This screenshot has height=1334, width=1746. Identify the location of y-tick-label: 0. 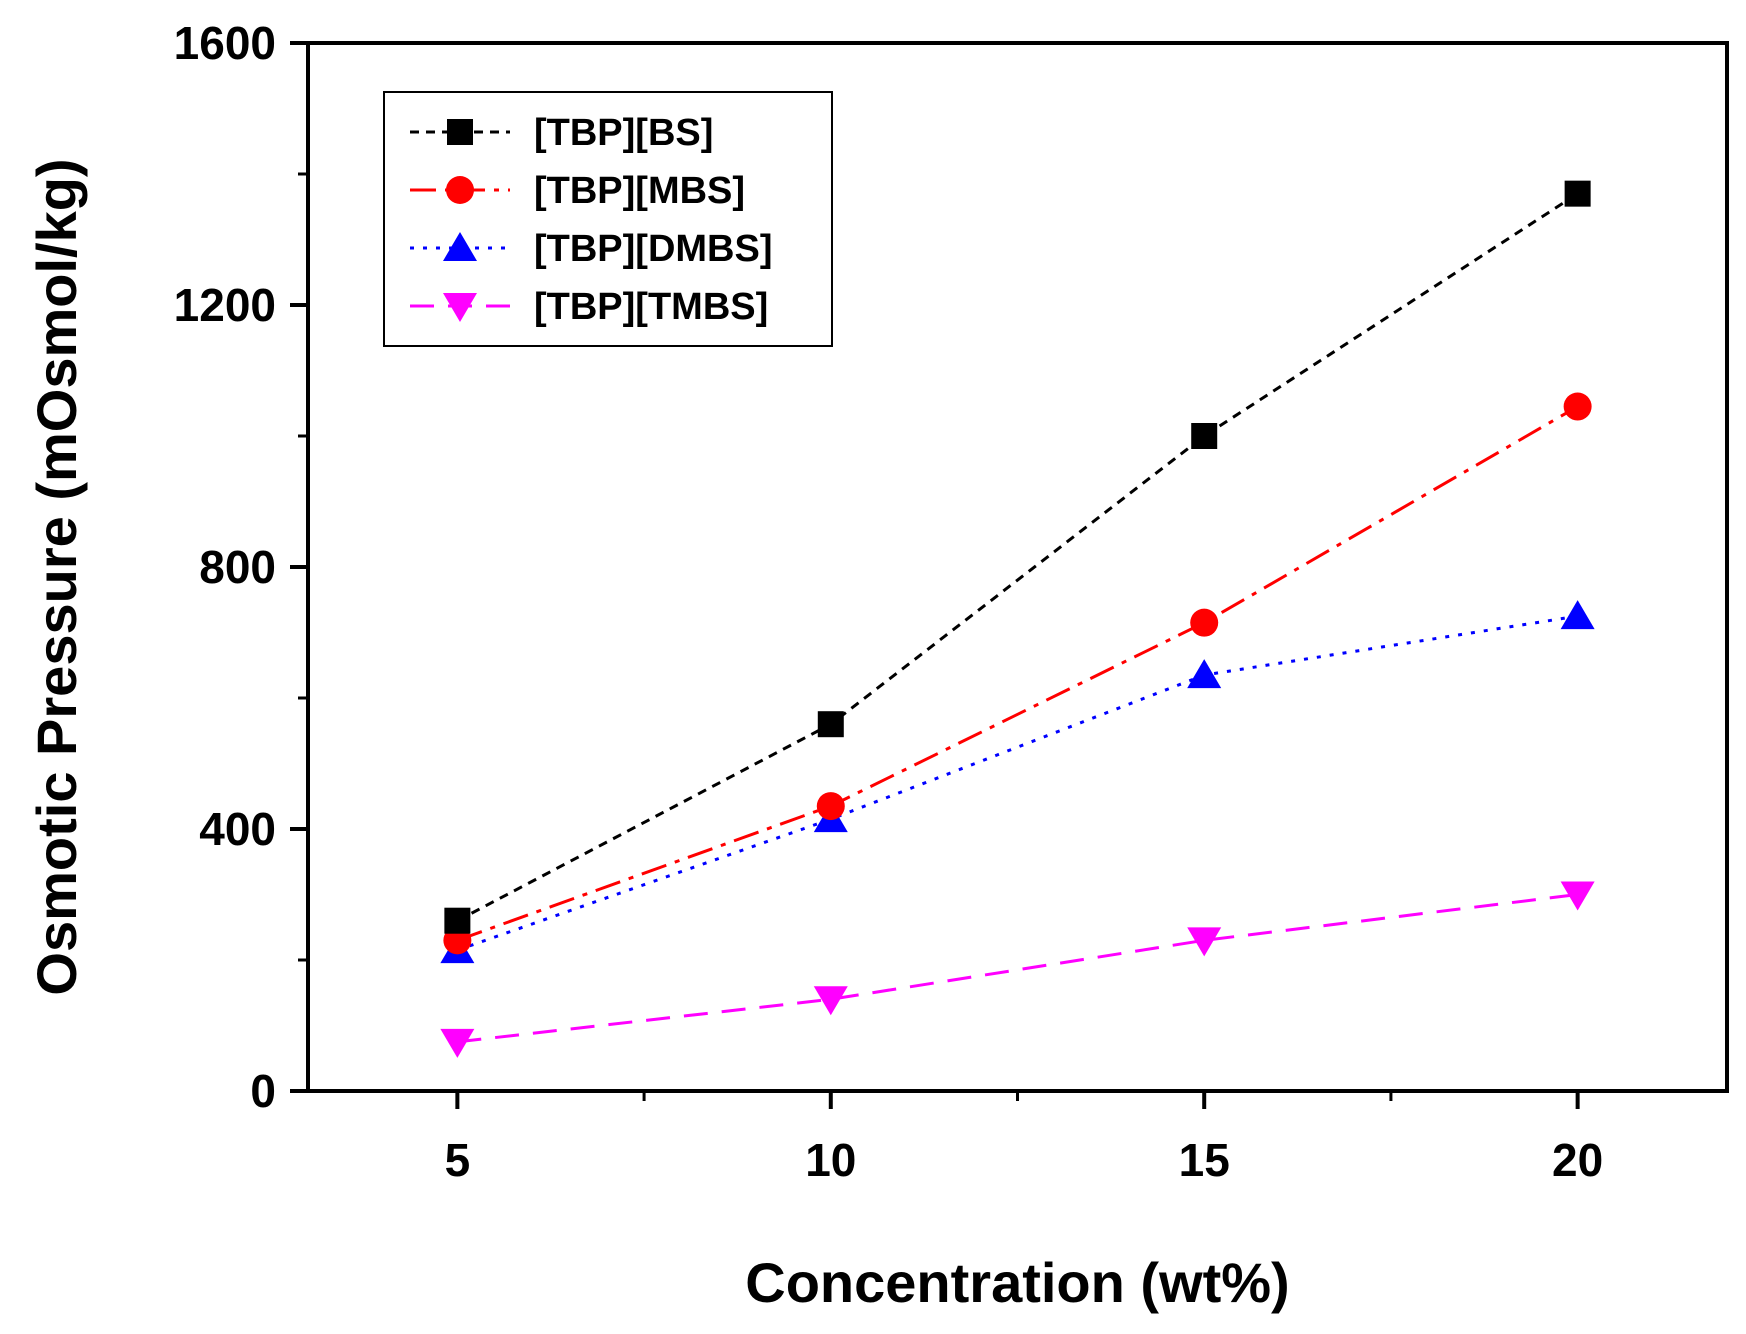
(263, 1091).